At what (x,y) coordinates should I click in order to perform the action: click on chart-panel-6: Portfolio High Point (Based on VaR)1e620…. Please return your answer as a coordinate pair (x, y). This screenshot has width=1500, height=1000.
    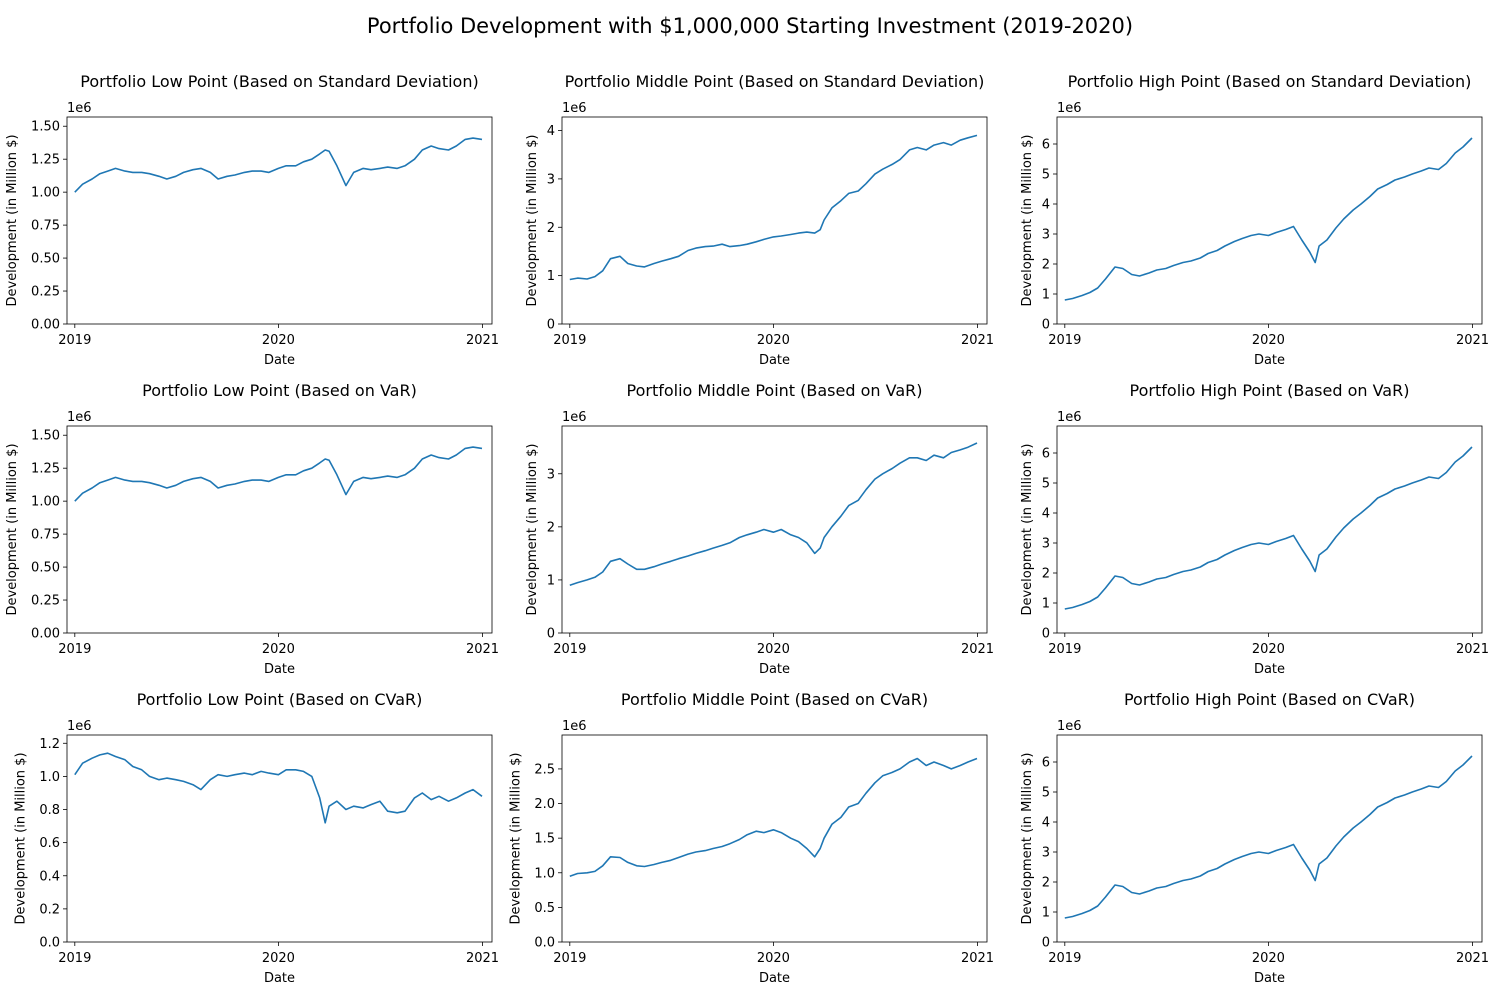
    Looking at the image, I should click on (1254, 529).